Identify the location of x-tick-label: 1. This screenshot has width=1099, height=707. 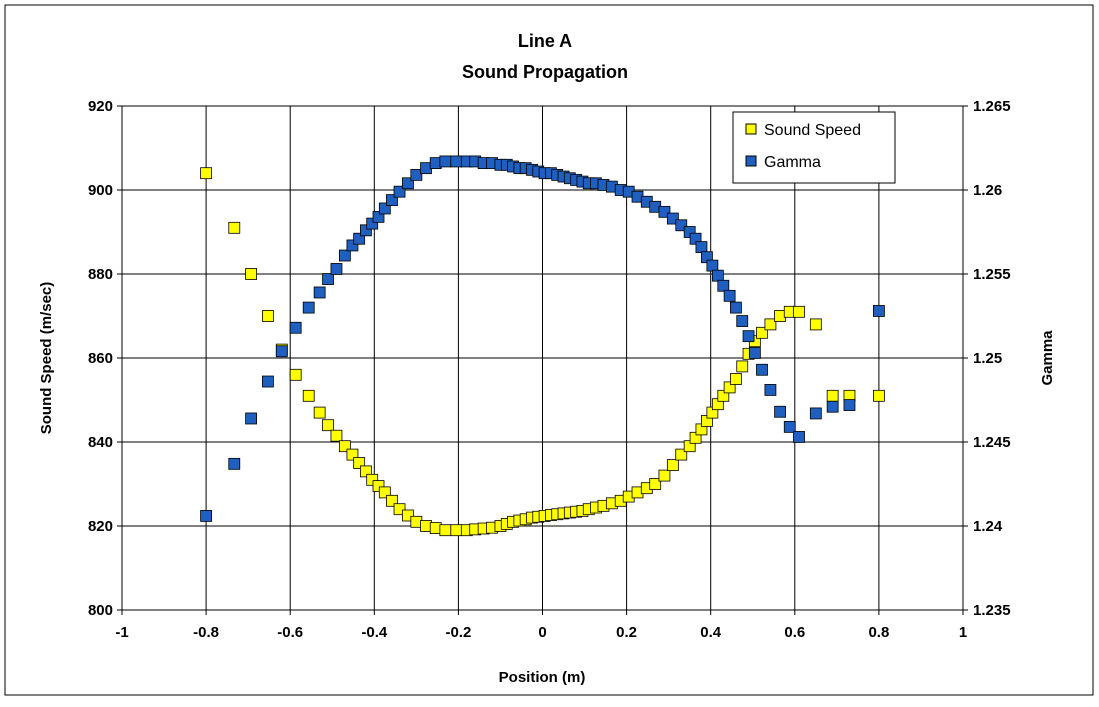
(963, 632).